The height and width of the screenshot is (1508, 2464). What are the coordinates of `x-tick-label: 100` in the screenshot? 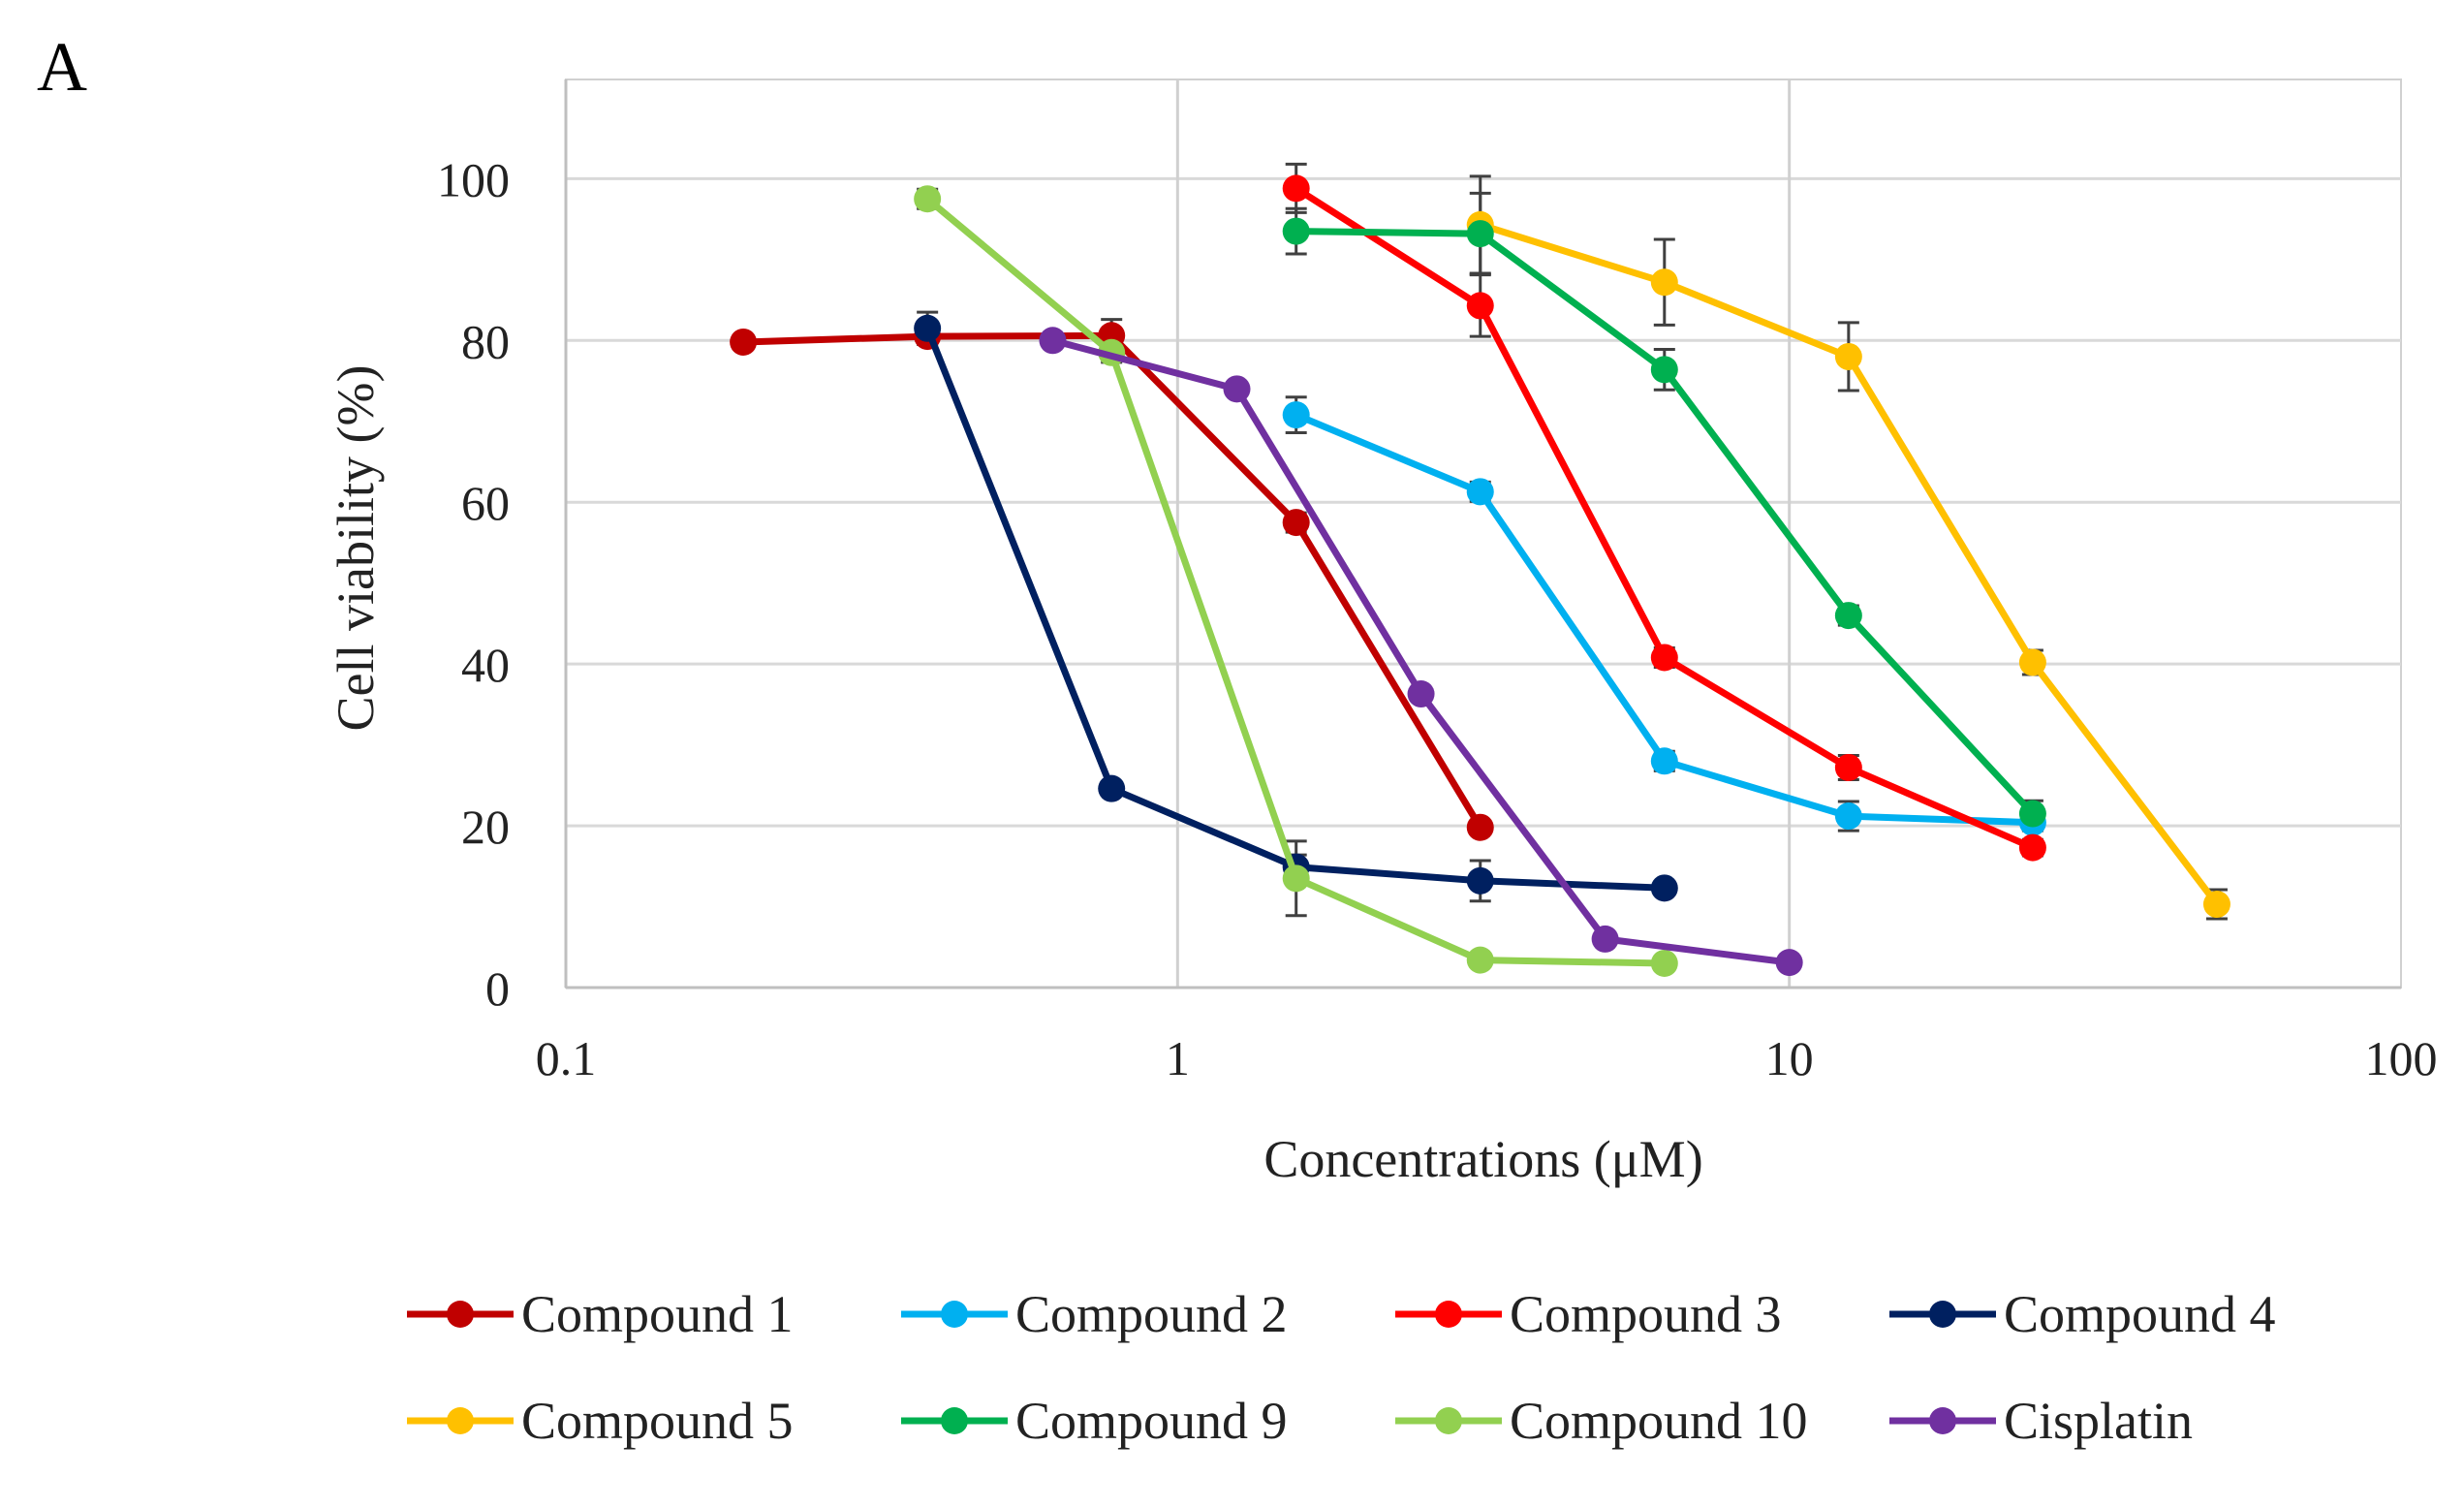 It's located at (2401, 1058).